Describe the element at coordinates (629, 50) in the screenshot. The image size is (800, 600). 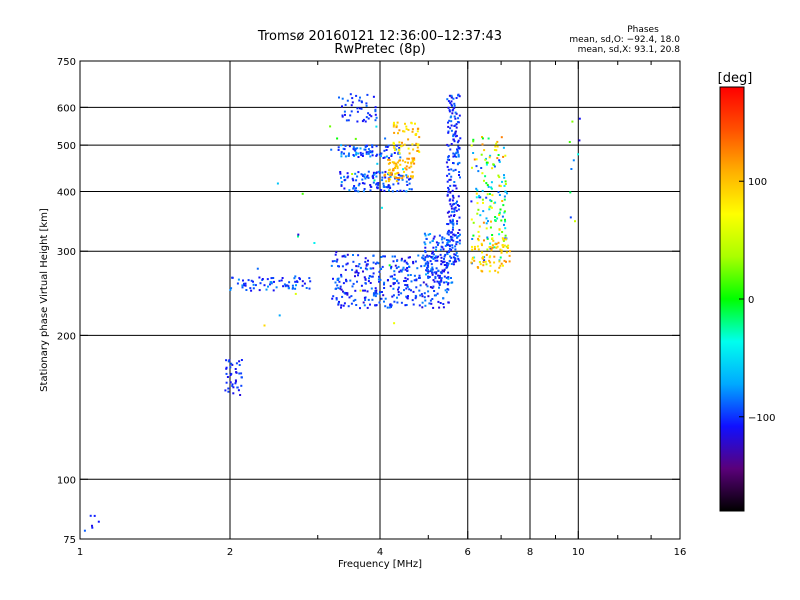
I see `phases-stats-x: mean, sd,X: 93.1, 20.8` at that location.